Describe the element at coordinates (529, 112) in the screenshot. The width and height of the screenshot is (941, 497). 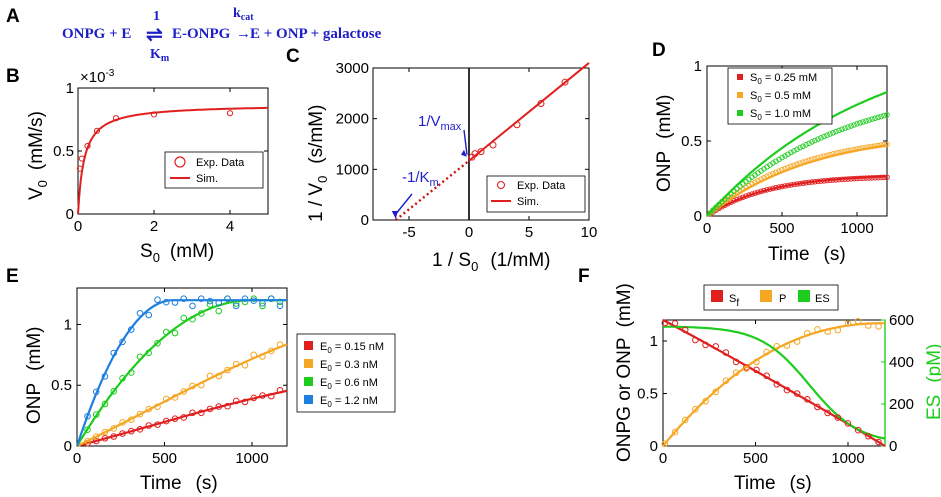
I see `c-sim-line` at that location.